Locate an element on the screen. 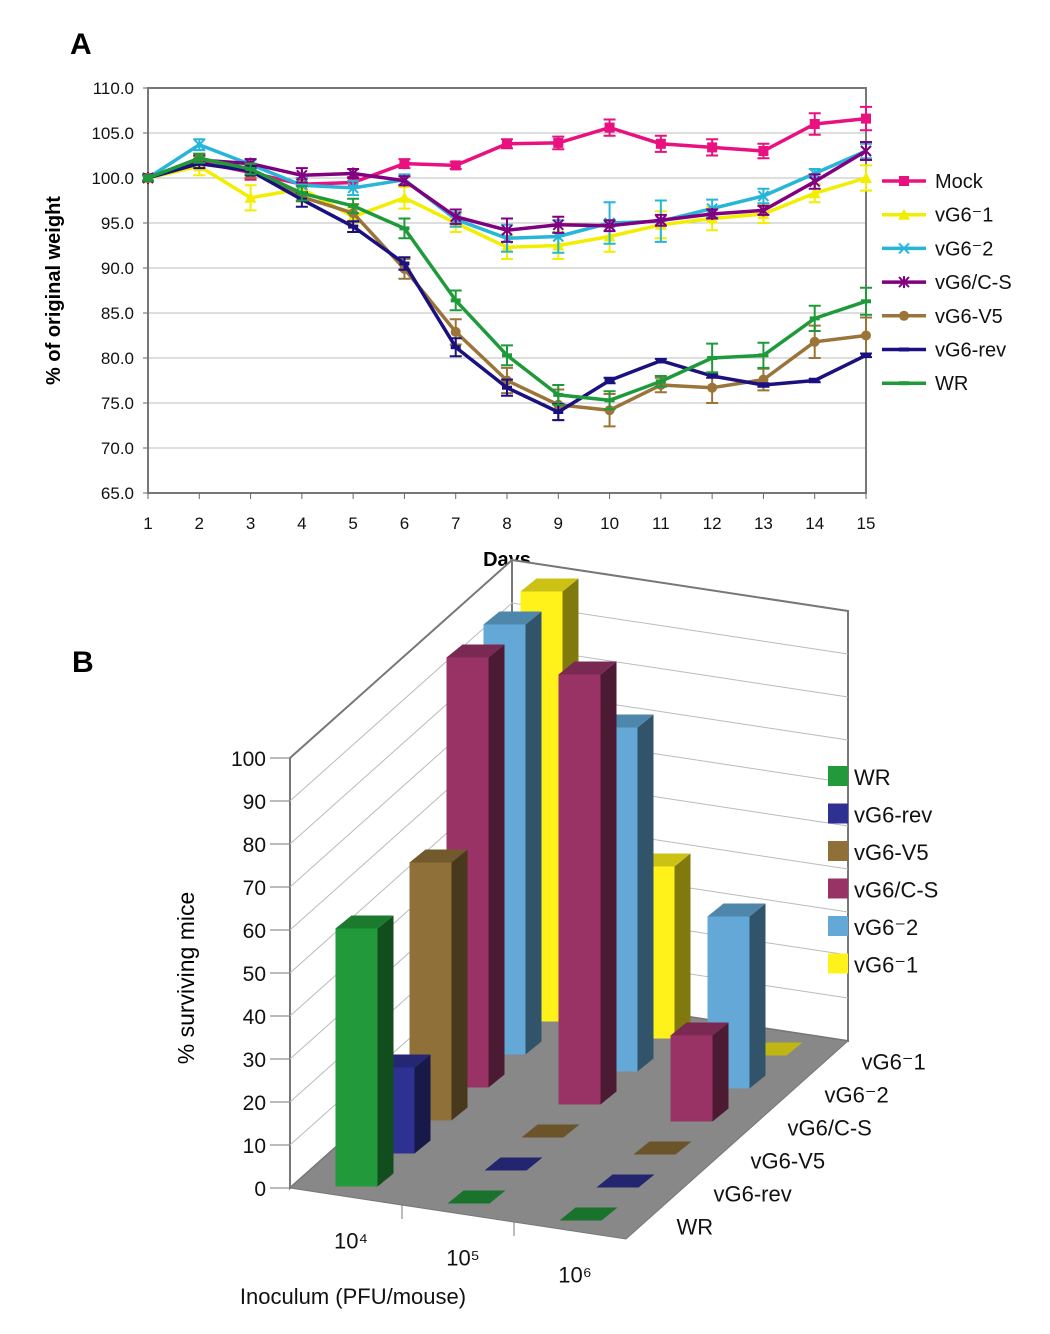  x-axis-title: Days is located at coordinates (507, 560).